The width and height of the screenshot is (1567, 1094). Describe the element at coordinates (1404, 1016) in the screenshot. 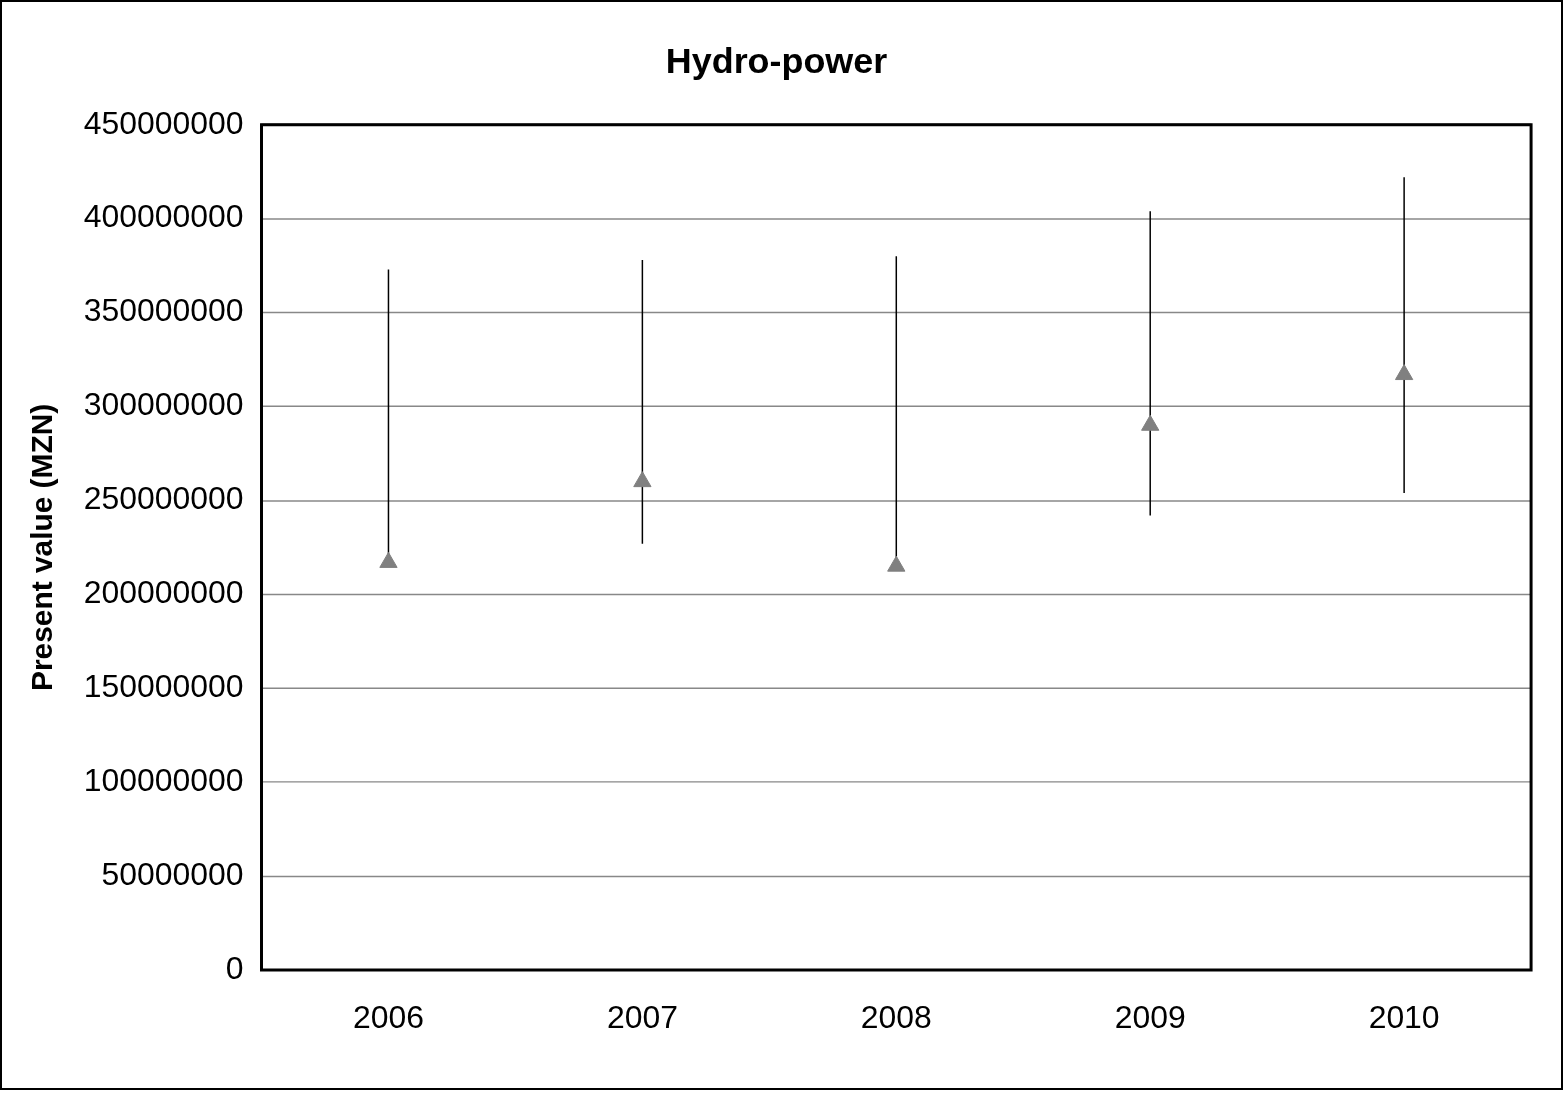

I see `x-tick-label: 2010` at that location.